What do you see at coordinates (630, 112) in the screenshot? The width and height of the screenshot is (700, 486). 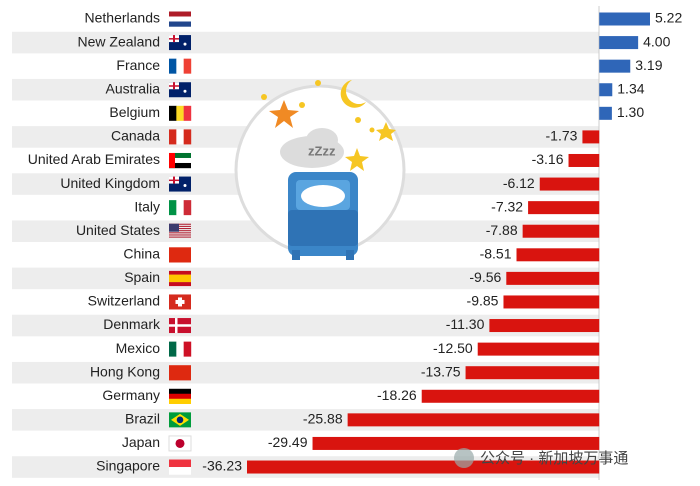 I see `value-label: 1.30` at bounding box center [630, 112].